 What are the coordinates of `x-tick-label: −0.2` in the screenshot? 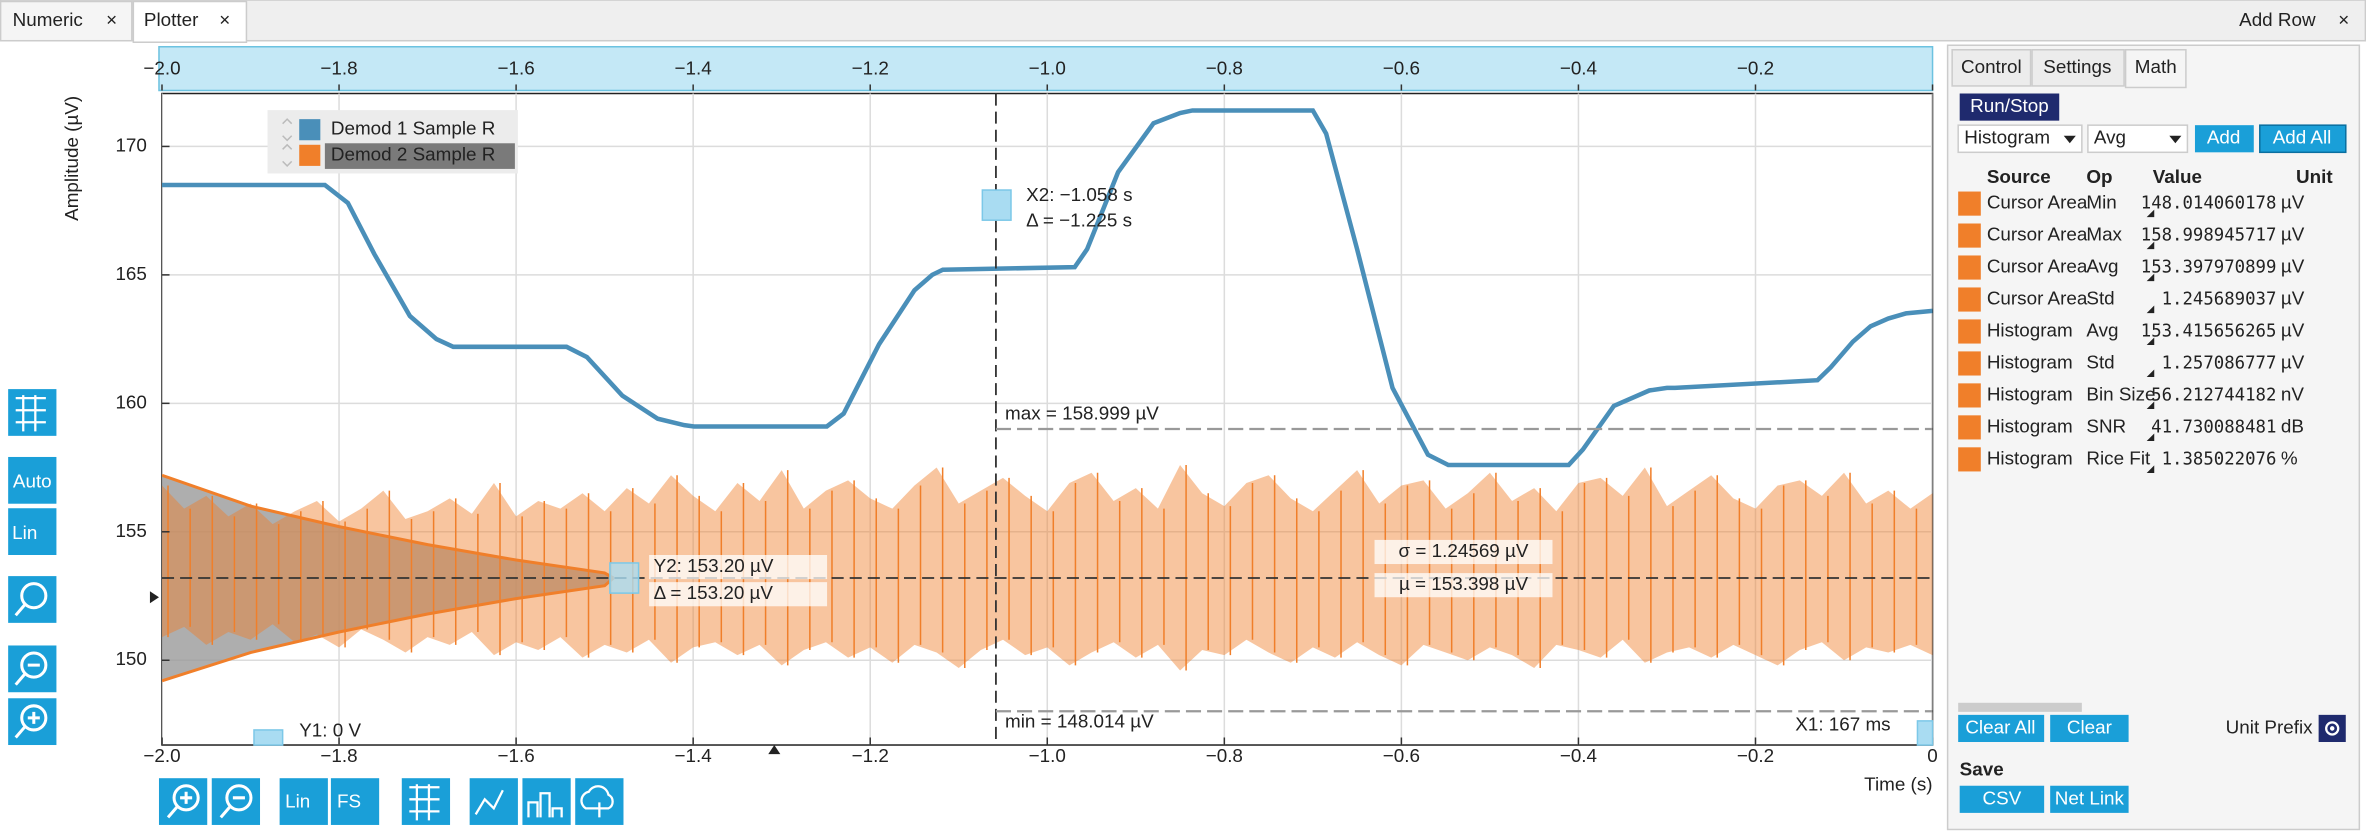 It's located at (1755, 755).